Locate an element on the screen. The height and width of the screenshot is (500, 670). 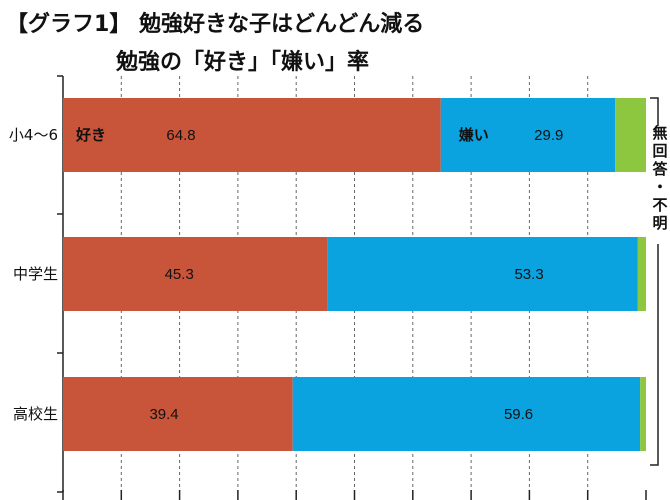
chart-title-line-1: 【グラフ1】 勉強好きな子はどんどん減る is located at coordinates (215, 24).